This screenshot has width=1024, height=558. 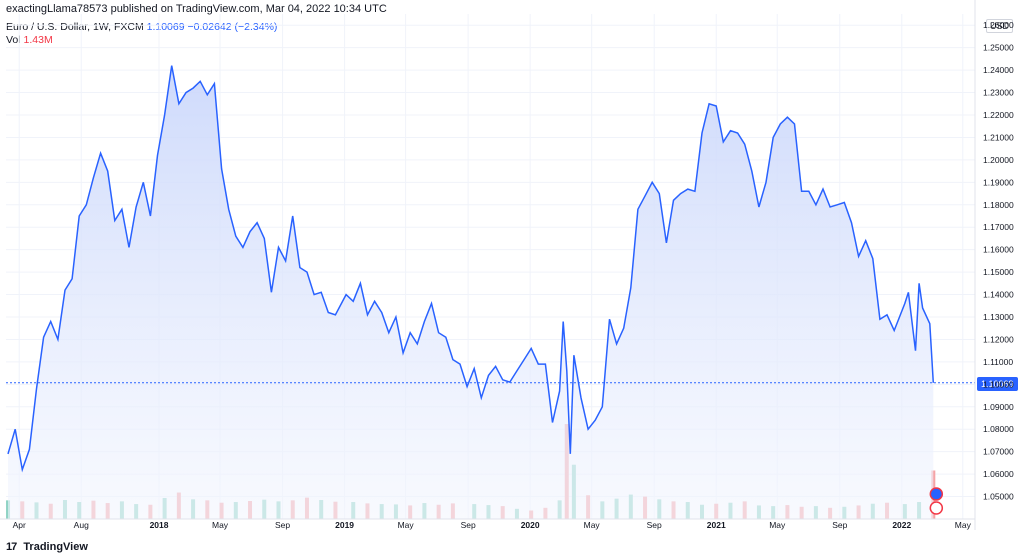 What do you see at coordinates (81, 525) in the screenshot?
I see `time-tick-label: Aug` at bounding box center [81, 525].